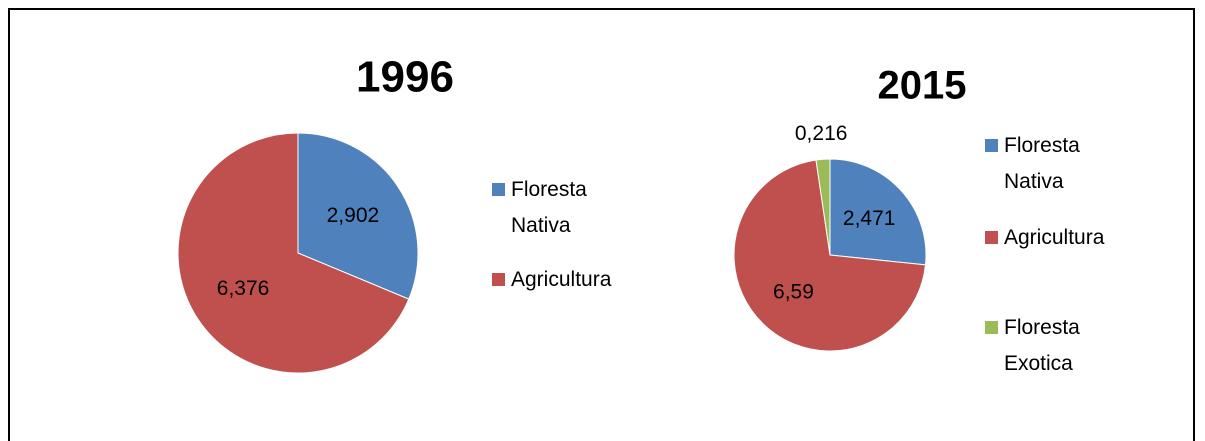  Describe the element at coordinates (405, 77) in the screenshot. I see `chart-title: 1996` at that location.